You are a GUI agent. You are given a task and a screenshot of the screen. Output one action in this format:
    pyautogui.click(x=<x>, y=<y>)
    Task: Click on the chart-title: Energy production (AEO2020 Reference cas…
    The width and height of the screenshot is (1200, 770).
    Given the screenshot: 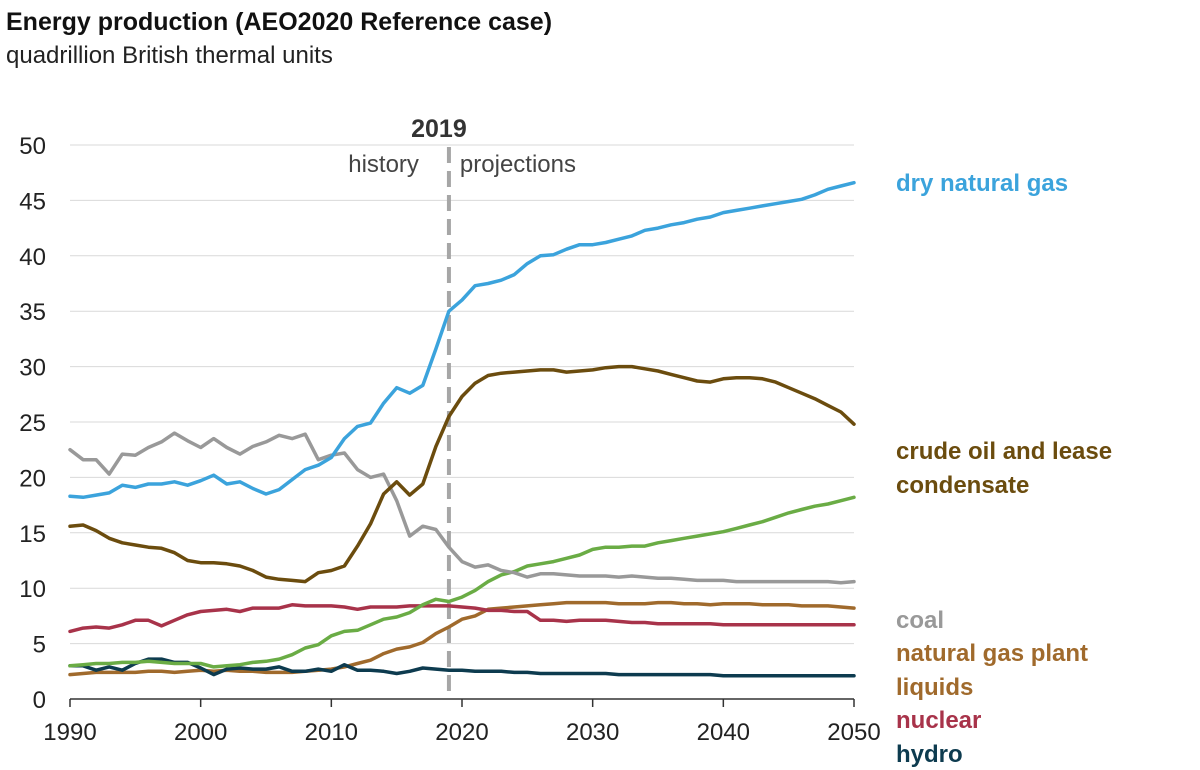 What is the action you would take?
    pyautogui.click(x=279, y=22)
    